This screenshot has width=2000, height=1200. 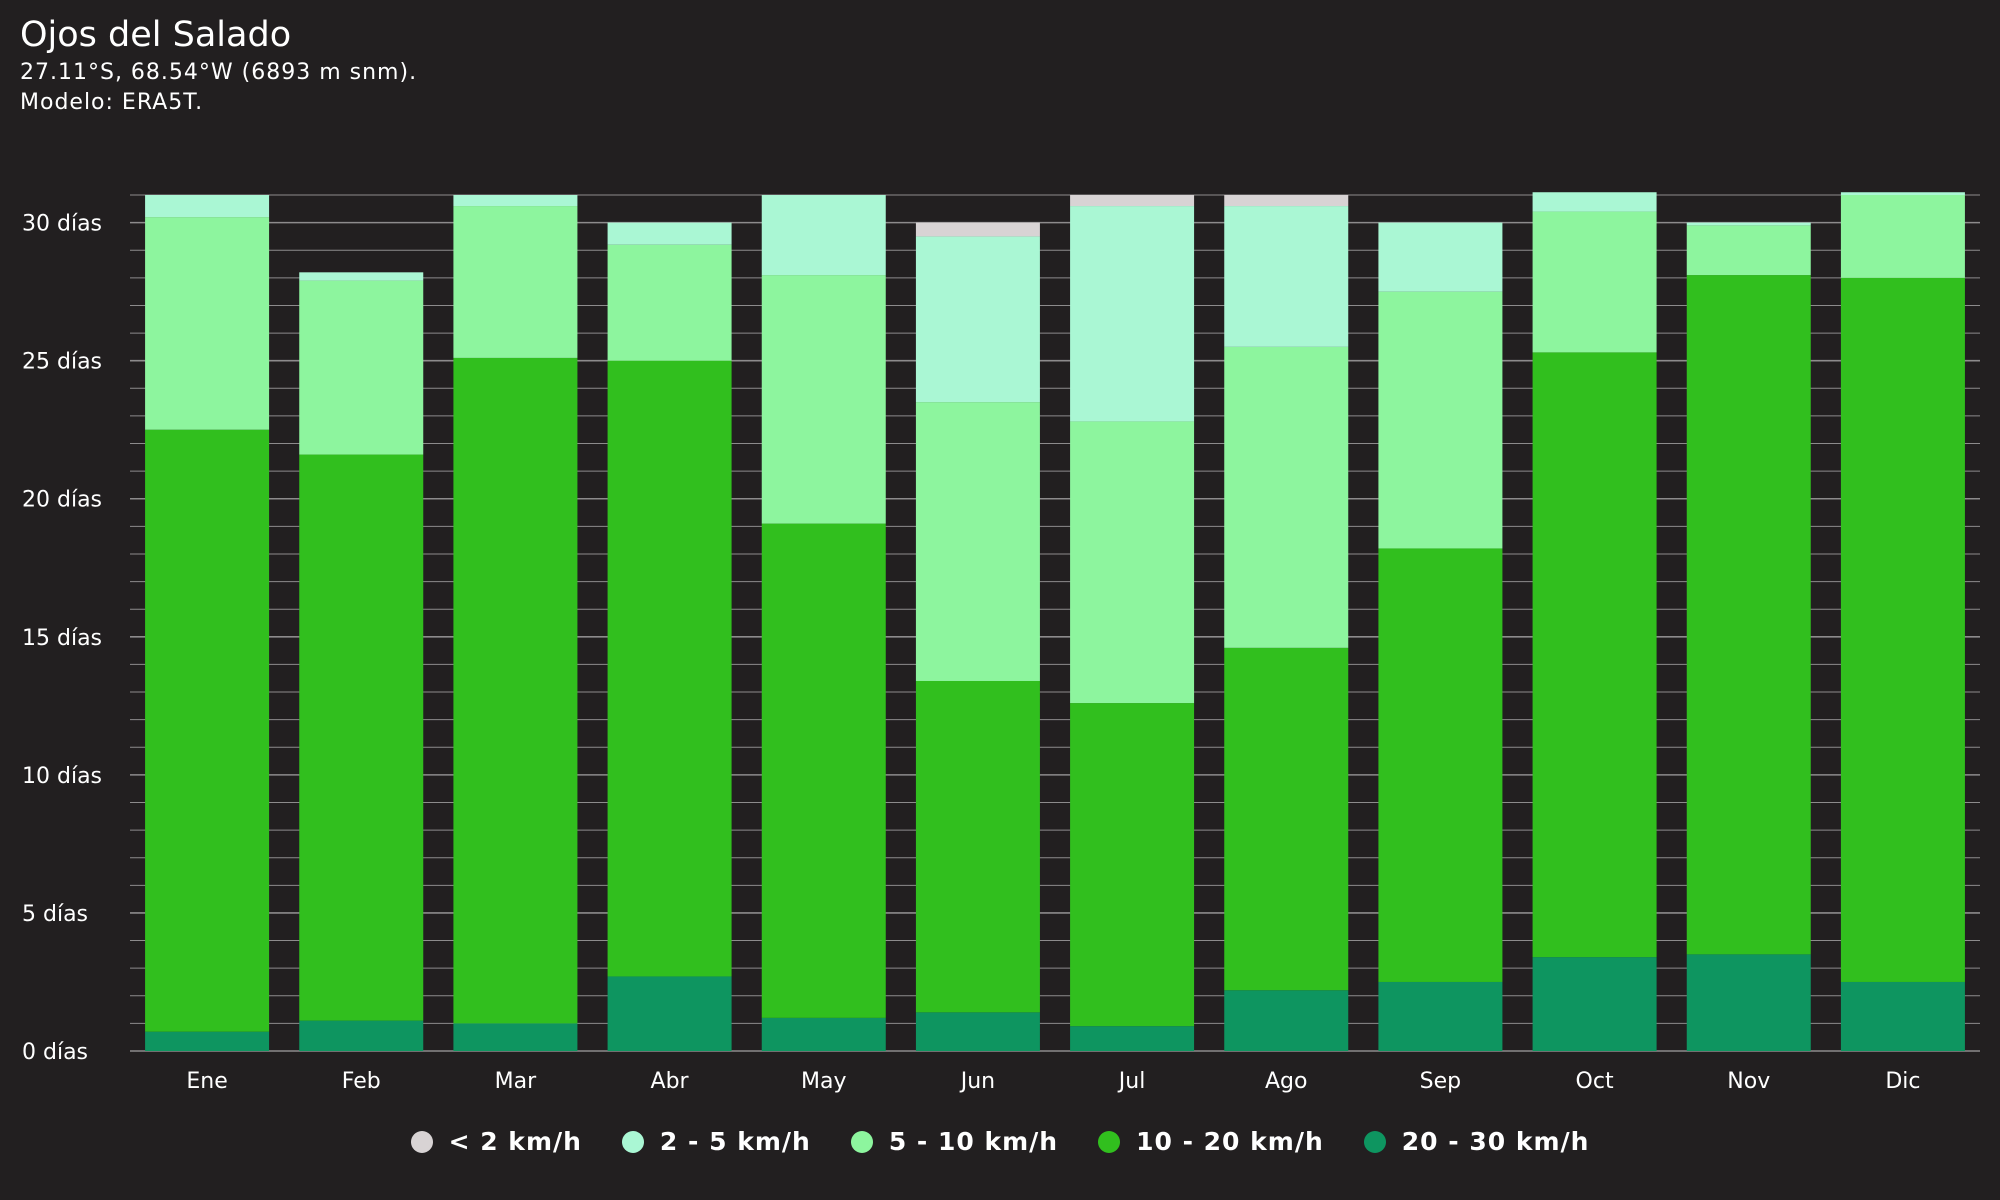 I want to click on legend-item-2to5: 2 - 5 km/h, so click(x=716, y=1141).